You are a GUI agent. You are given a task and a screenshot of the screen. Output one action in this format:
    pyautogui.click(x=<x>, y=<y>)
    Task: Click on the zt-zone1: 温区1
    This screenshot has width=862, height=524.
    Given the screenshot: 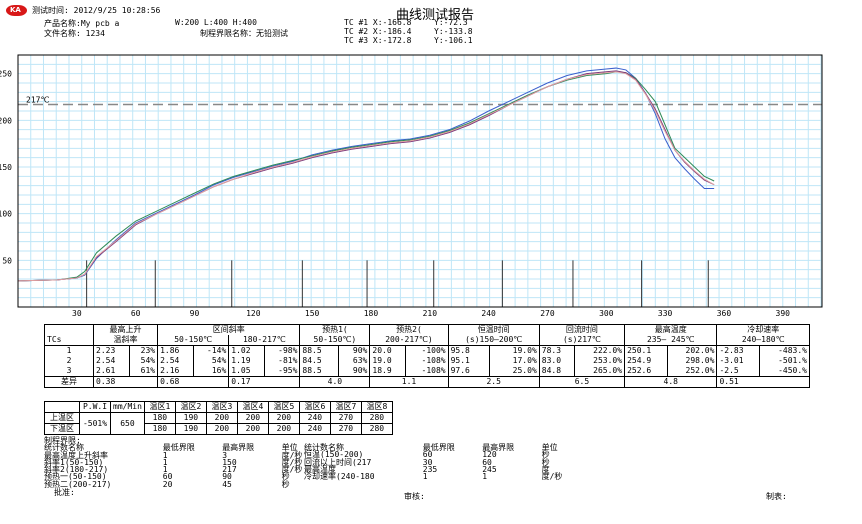 What is the action you would take?
    pyautogui.click(x=159, y=407)
    